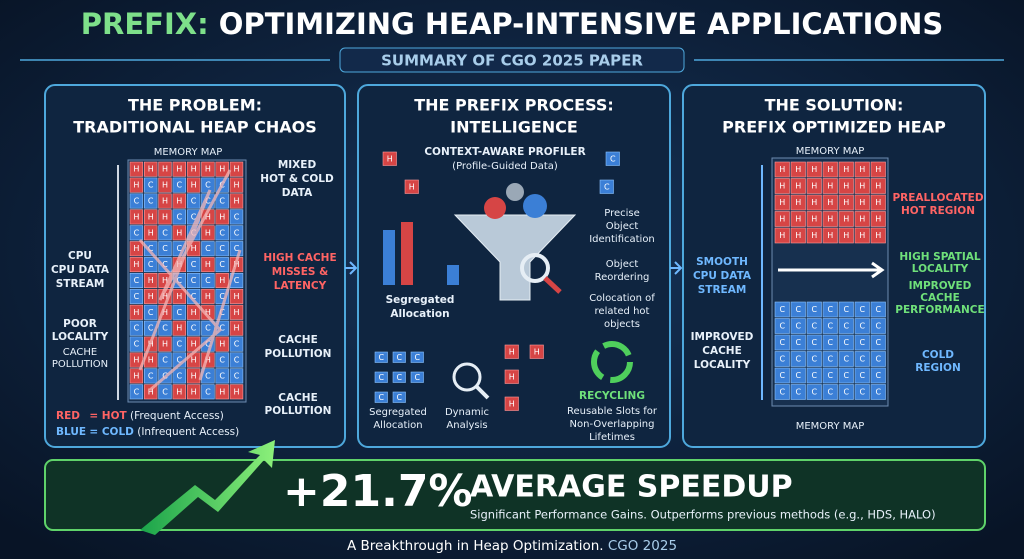 This screenshot has width=1024, height=559. What do you see at coordinates (938, 211) in the screenshot?
I see `label: HOT REGION` at bounding box center [938, 211].